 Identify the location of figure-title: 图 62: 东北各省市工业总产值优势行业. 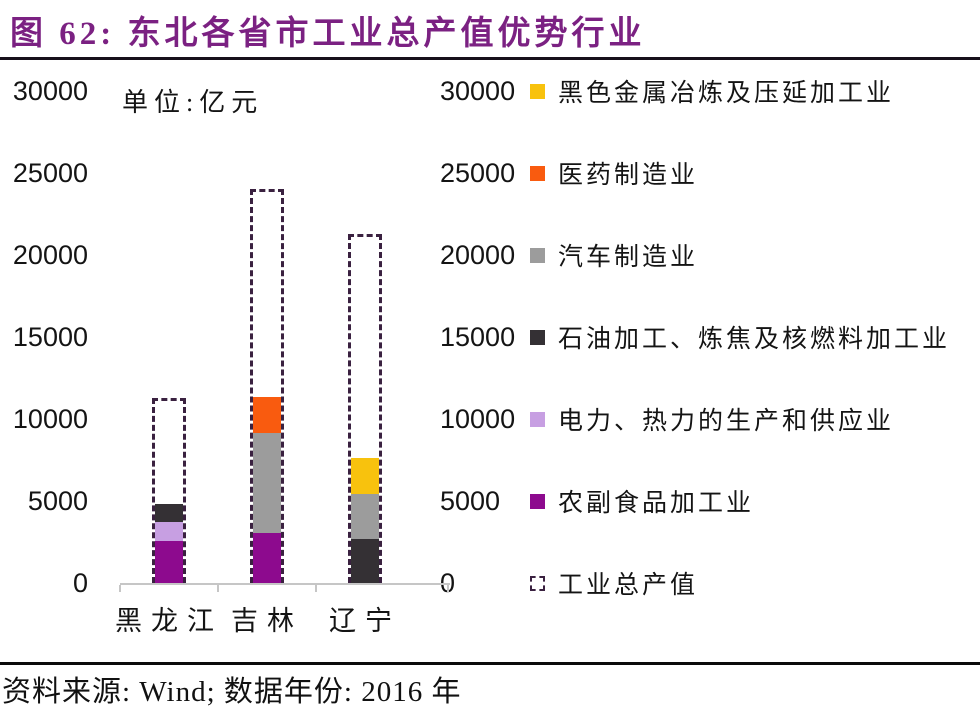
(328, 34).